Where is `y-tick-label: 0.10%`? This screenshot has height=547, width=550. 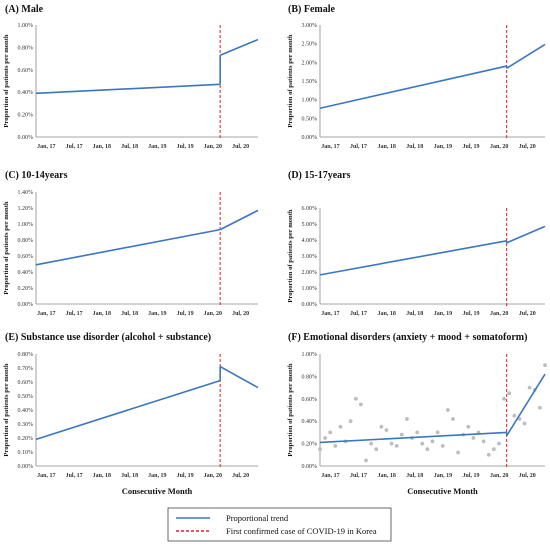 y-tick-label: 0.10% is located at coordinates (26, 453).